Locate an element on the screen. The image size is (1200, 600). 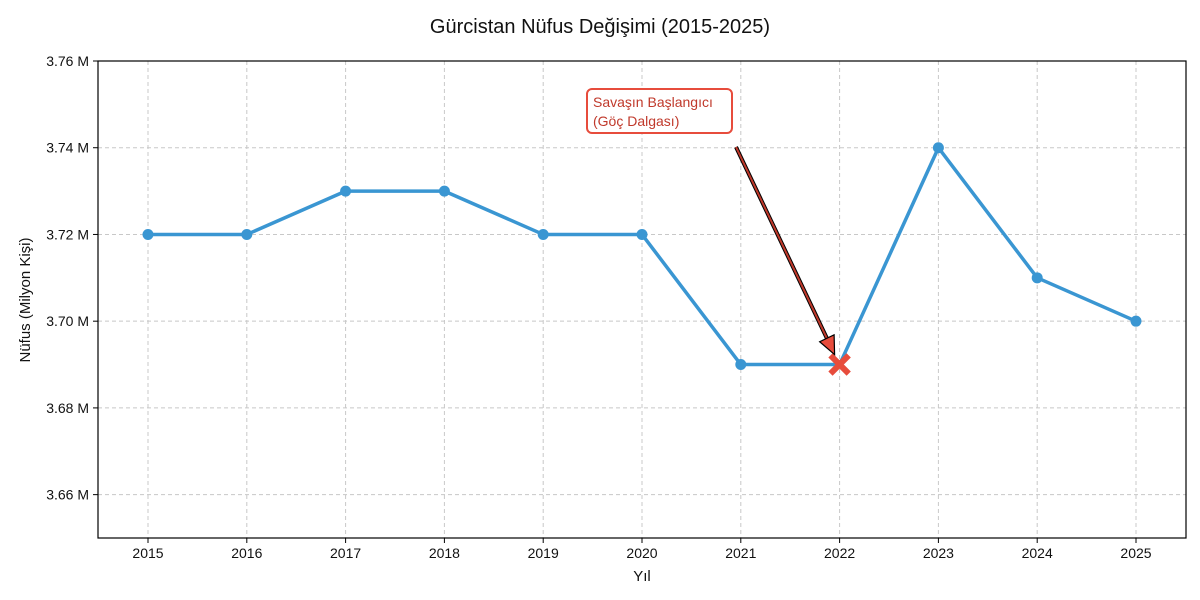
x-tick-label: 2024 is located at coordinates (1037, 553).